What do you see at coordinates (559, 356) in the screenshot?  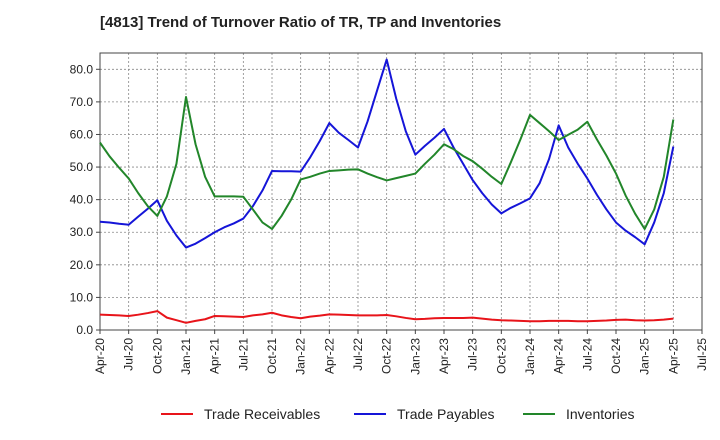 I see `x-tick-label: Apr-24` at bounding box center [559, 356].